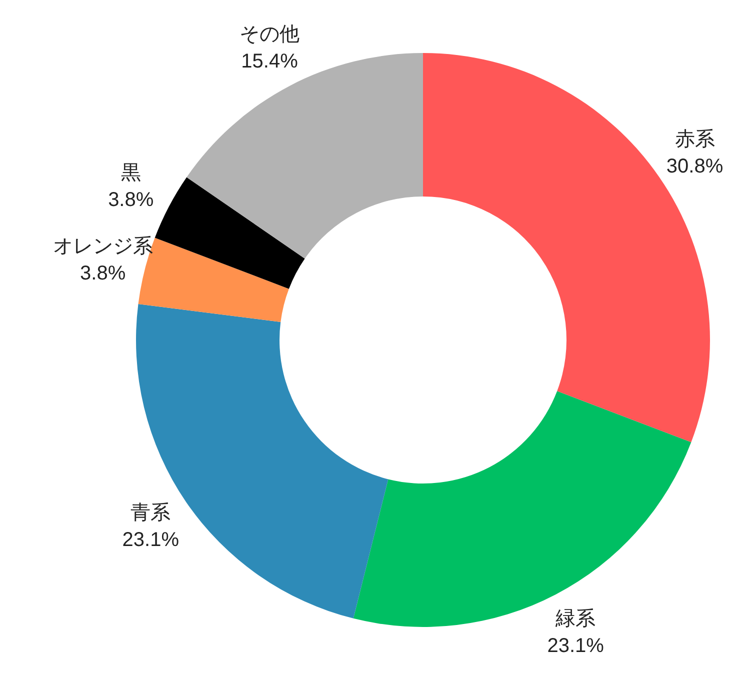 The height and width of the screenshot is (678, 753). What do you see at coordinates (695, 166) in the screenshot?
I see `data-label: 30.8%` at bounding box center [695, 166].